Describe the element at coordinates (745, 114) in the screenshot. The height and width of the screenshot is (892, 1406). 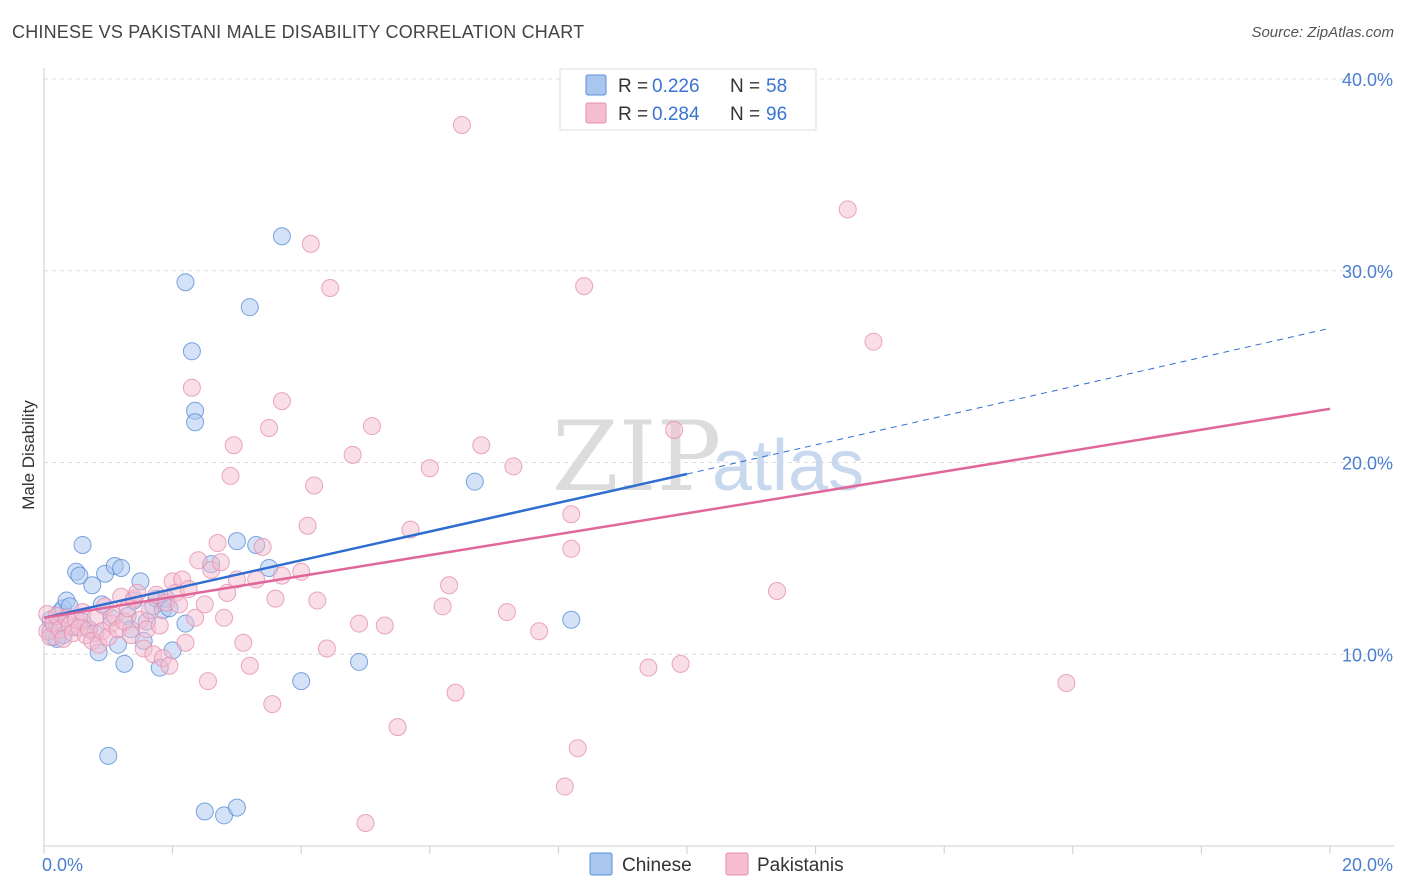
I see `legend-n-label-pakistani: N =` at that location.